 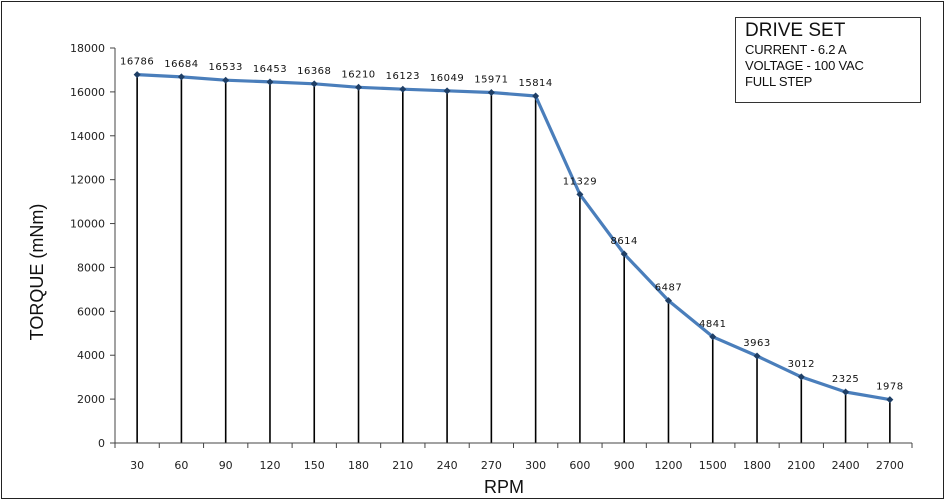 What do you see at coordinates (712, 324) in the screenshot?
I see `data-label: 4841` at bounding box center [712, 324].